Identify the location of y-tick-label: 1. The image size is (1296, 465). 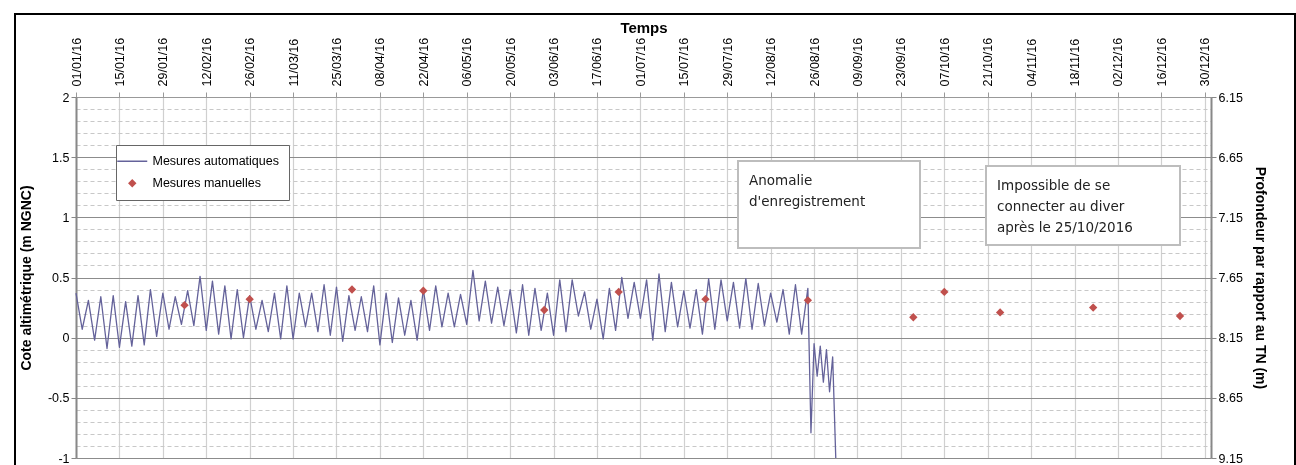
(66, 217).